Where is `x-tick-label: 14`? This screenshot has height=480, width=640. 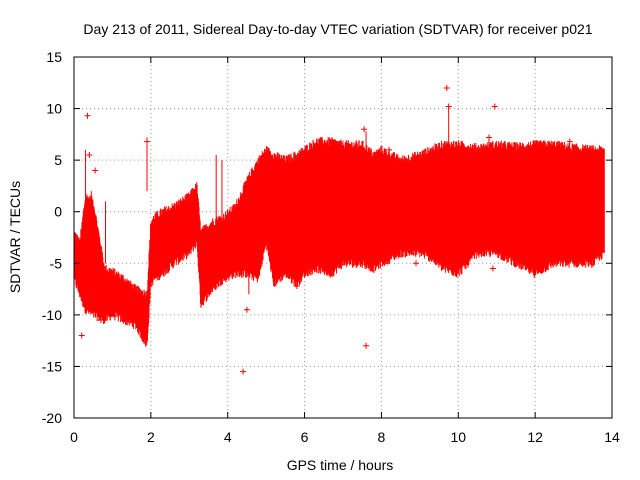
x-tick-label: 14 is located at coordinates (612, 437).